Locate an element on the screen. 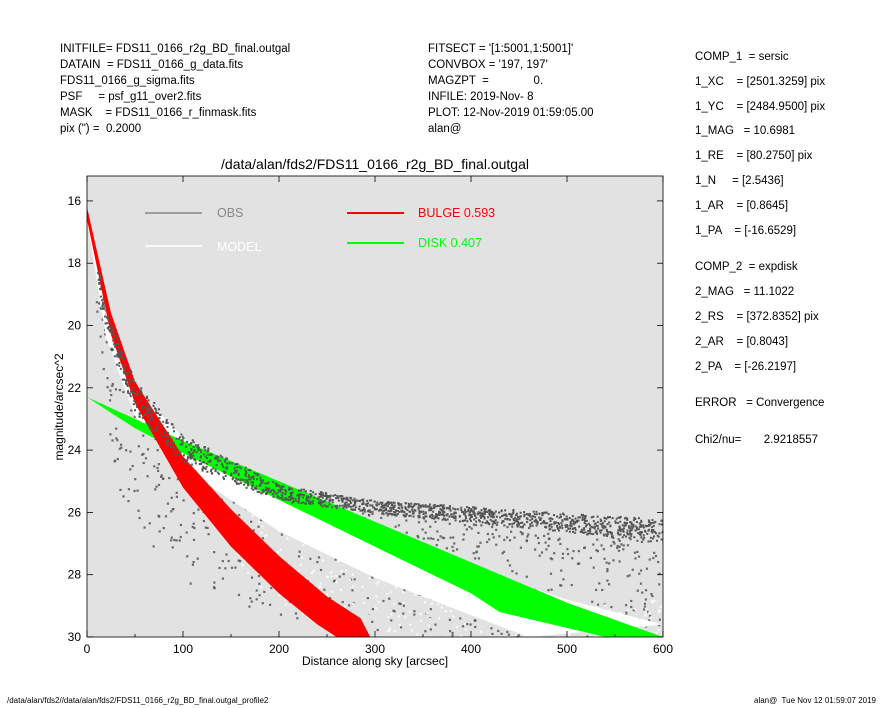 This screenshot has height=708, width=885. y-tick-label: 24 is located at coordinates (75, 450).